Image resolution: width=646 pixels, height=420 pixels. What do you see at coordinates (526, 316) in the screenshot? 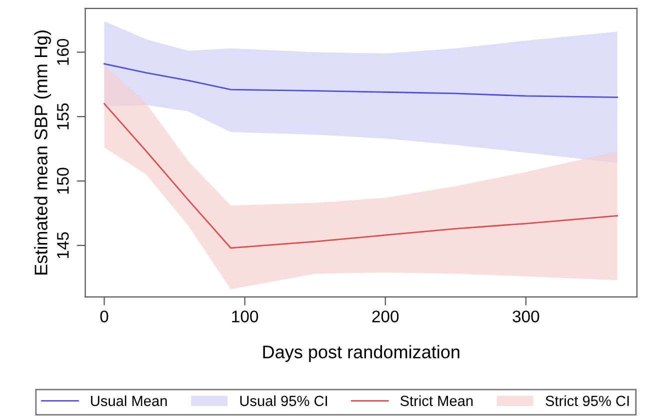
I see `x-tick-label: 300` at bounding box center [526, 316].